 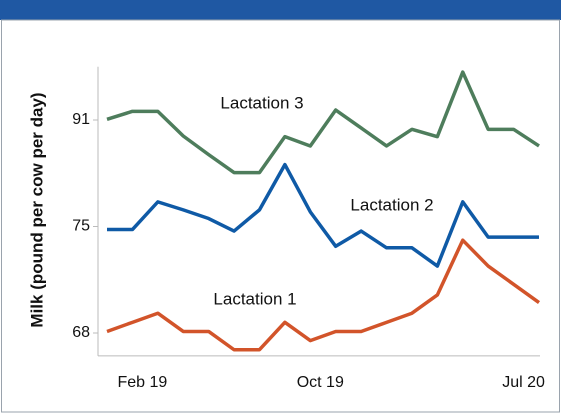 What do you see at coordinates (36, 209) in the screenshot?
I see `y-axis-label: Milk (pound per cow per day)` at bounding box center [36, 209].